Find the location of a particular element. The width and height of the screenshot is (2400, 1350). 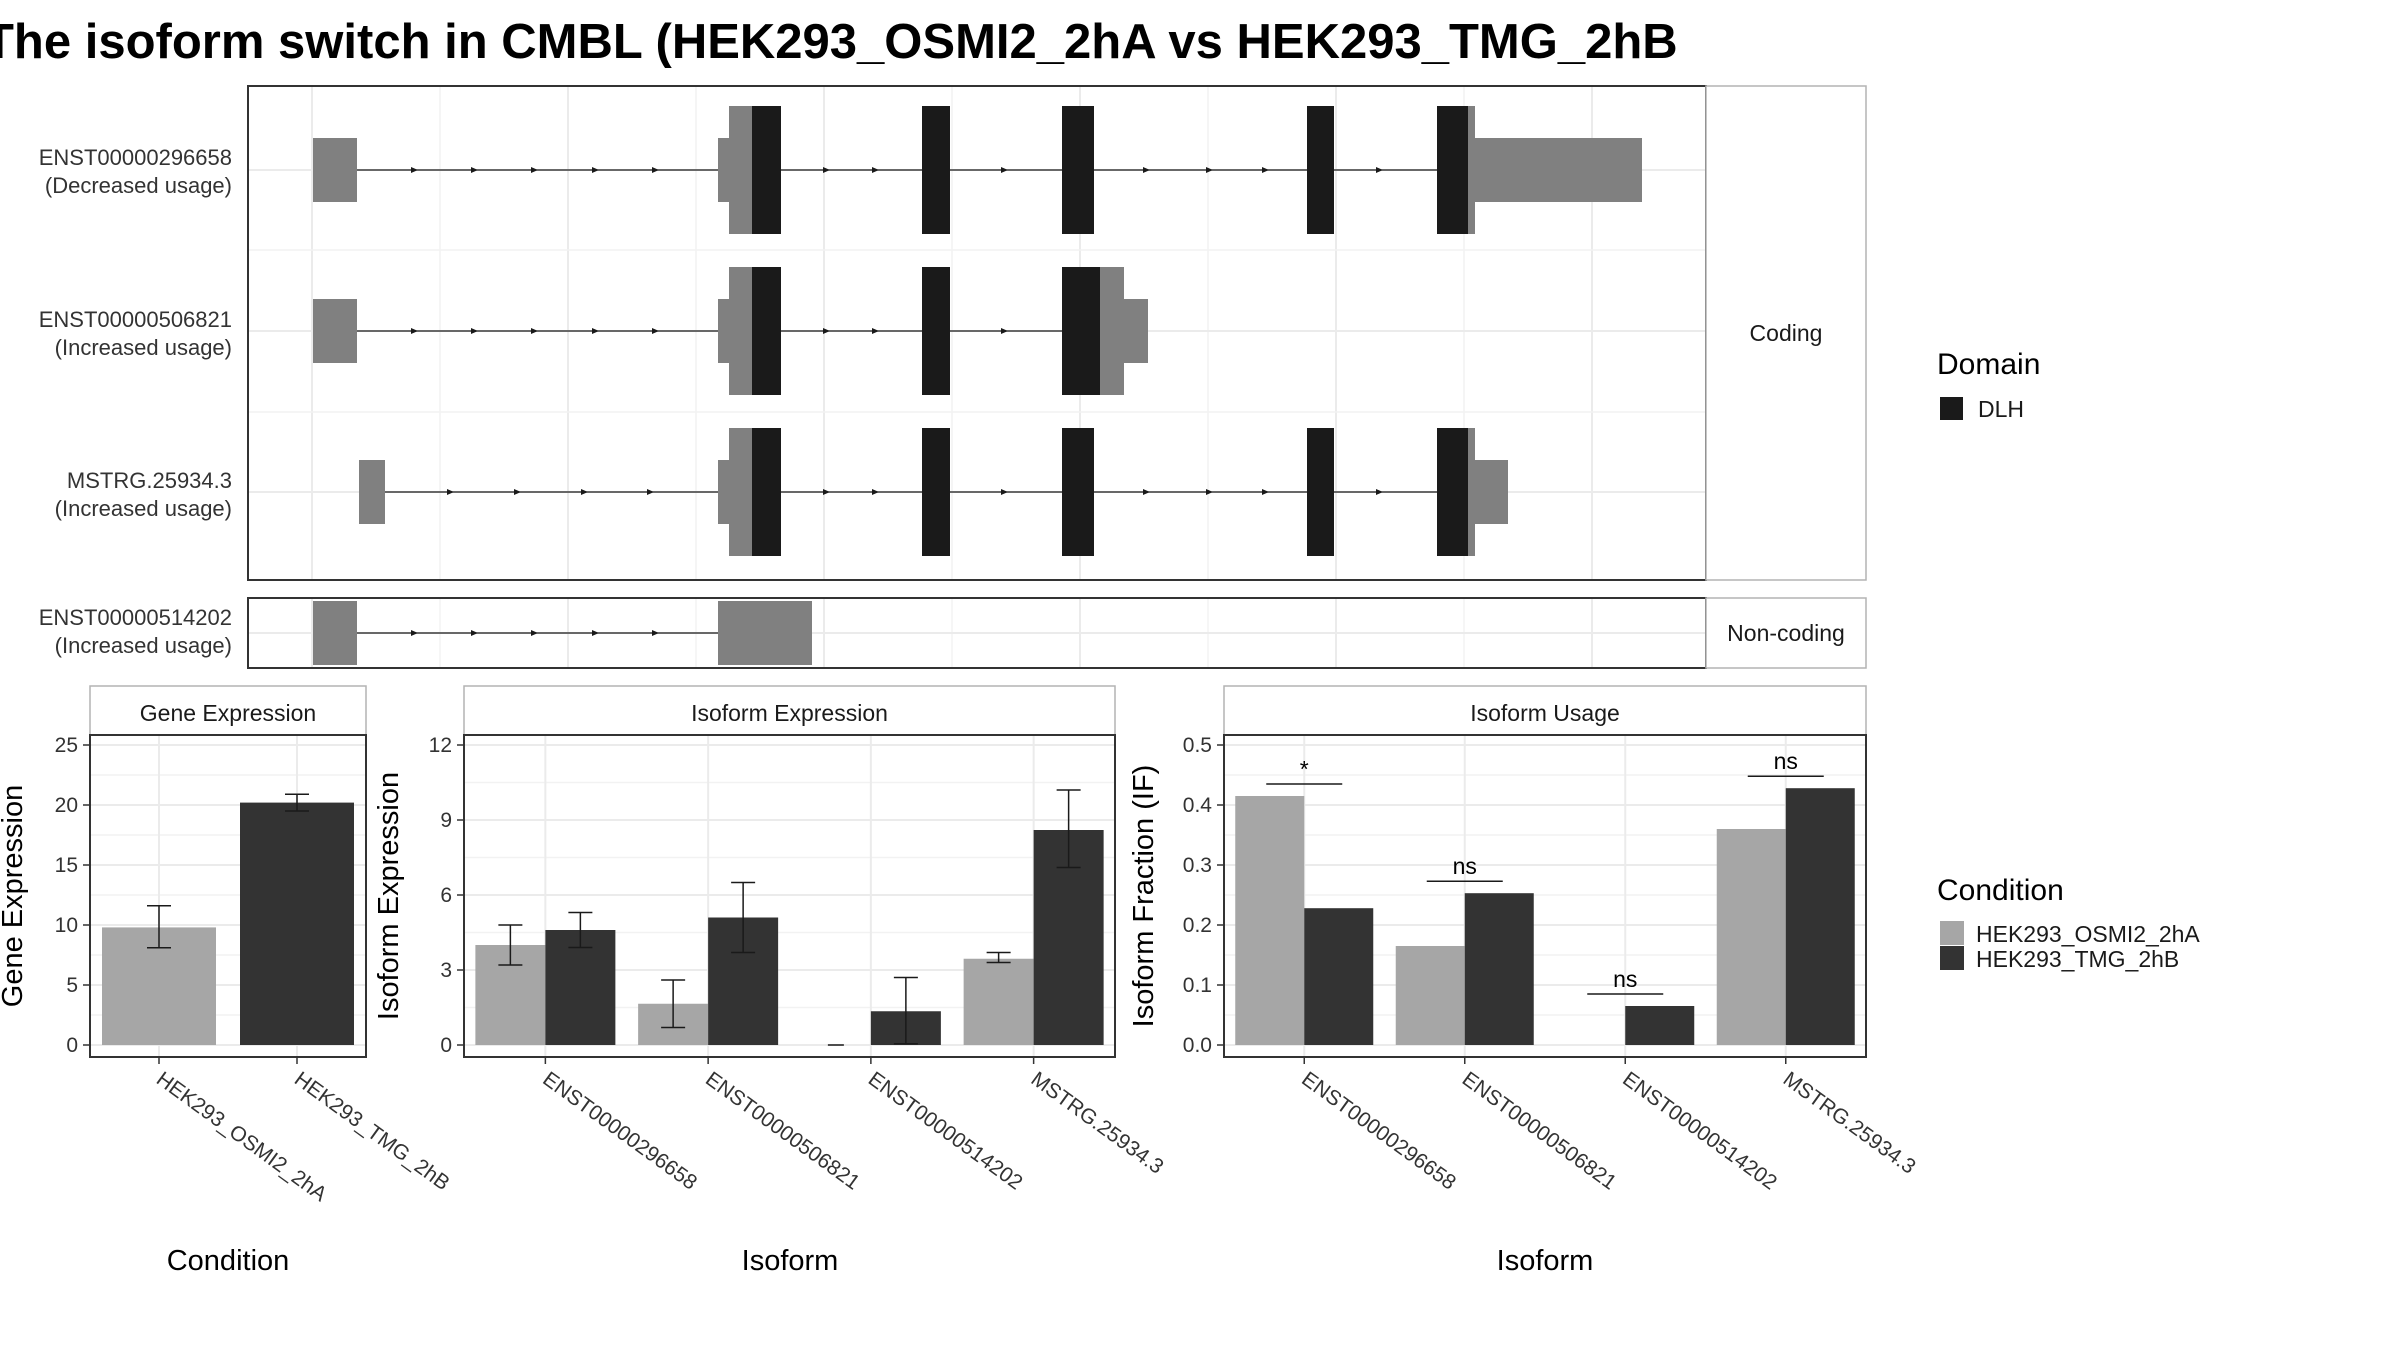

domain-legend: Domain DLH is located at coordinates (1988, 385).